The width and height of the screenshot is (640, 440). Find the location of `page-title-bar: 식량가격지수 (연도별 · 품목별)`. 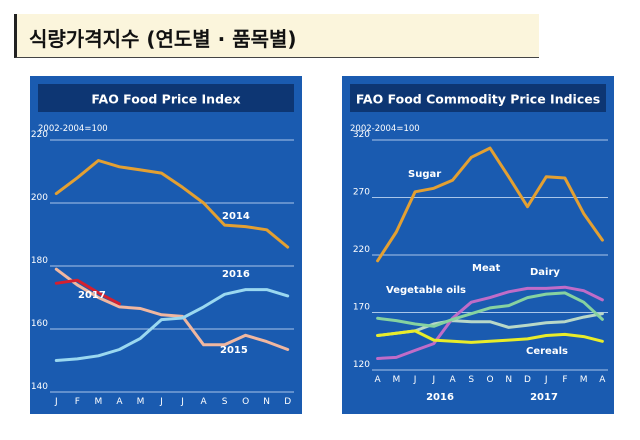

page-title-bar: 식량가격지수 (연도별 · 품목별) is located at coordinates (276, 36).